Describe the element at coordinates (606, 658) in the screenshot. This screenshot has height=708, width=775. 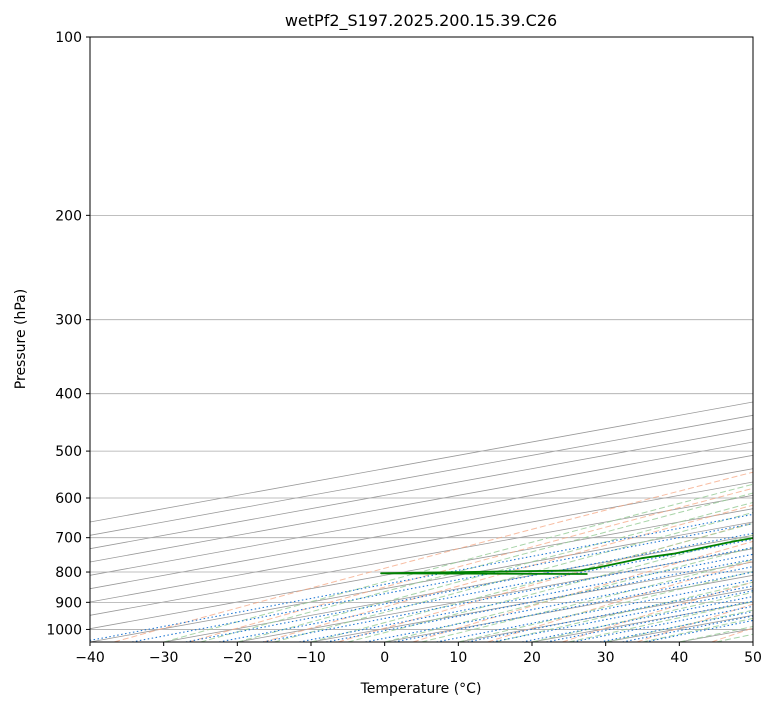
I see `x-tick-label: 30` at that location.